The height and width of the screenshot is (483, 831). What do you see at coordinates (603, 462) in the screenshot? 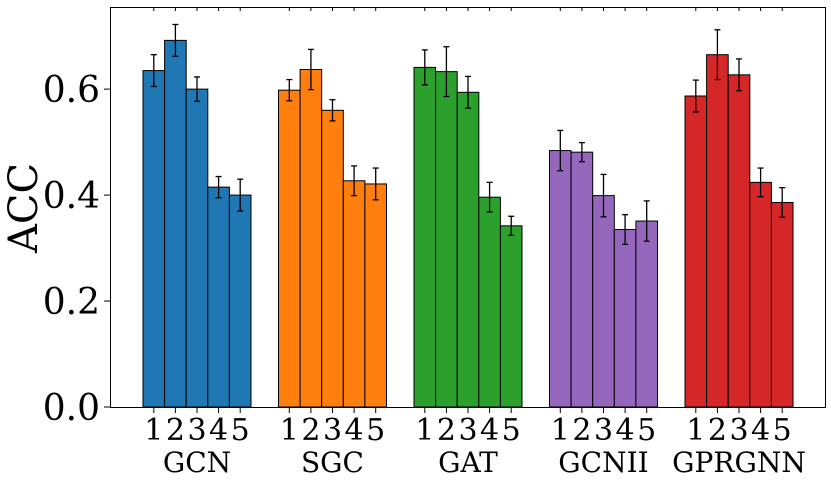
I see `group-label-gcnii: GCNII` at bounding box center [603, 462].